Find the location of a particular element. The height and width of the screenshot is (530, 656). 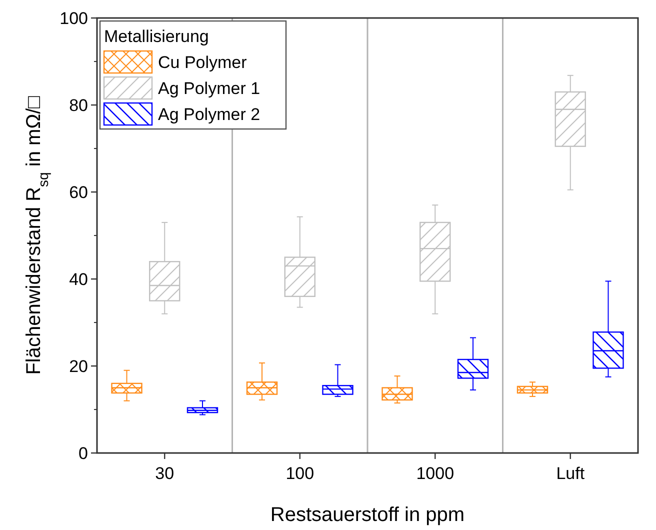

y-tick-label: 80 is located at coordinates (78, 105).